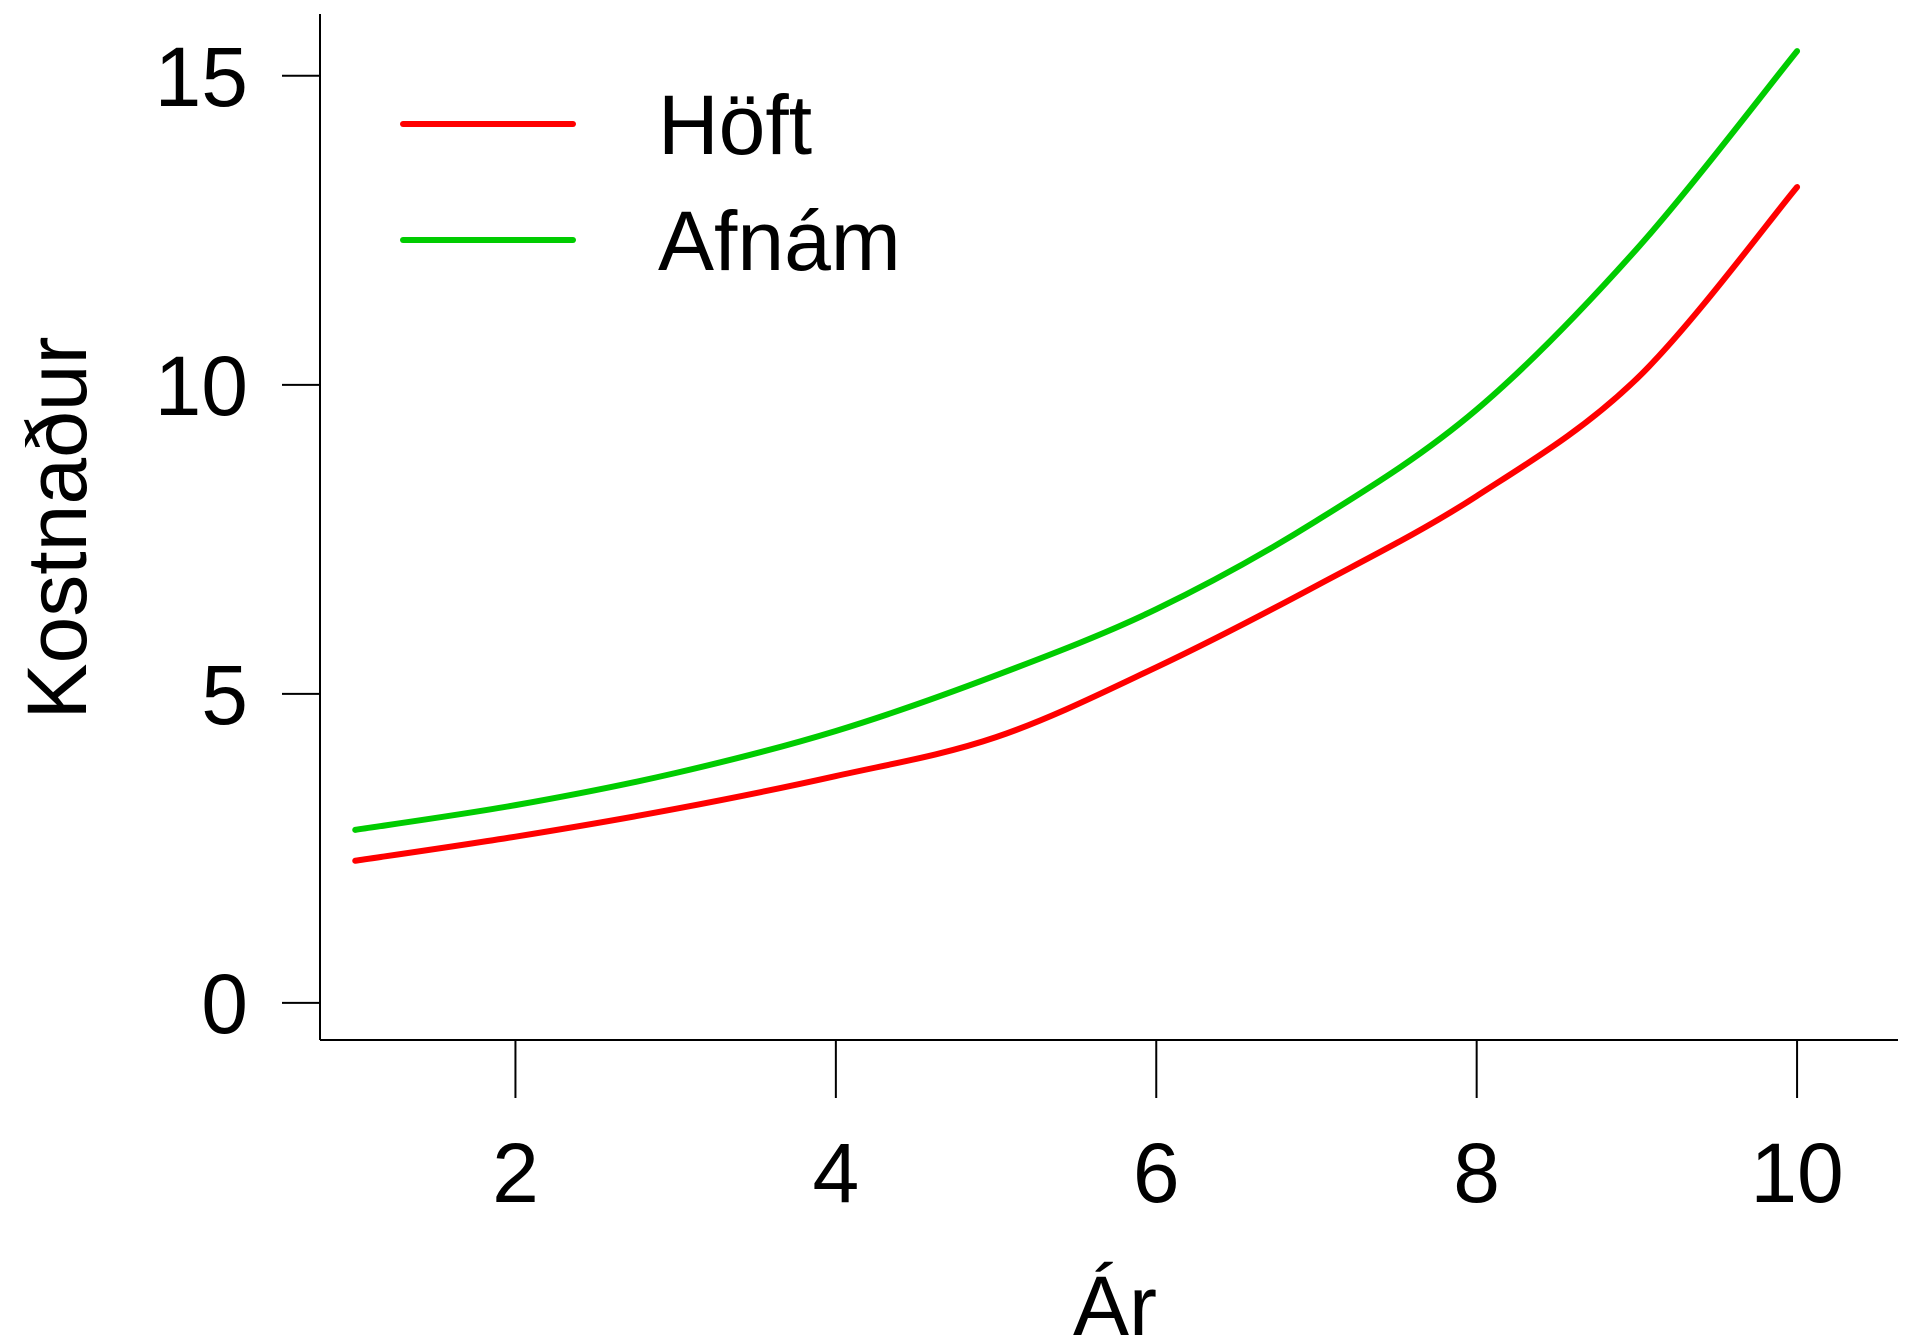 The height and width of the screenshot is (1343, 1907). I want to click on legend-label-afnam: Afnám, so click(779, 241).